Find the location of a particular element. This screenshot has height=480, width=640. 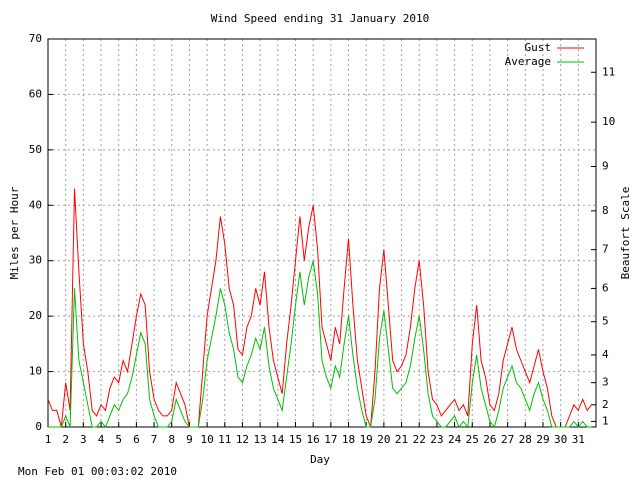

x-tick-label: 21 is located at coordinates (401, 439).